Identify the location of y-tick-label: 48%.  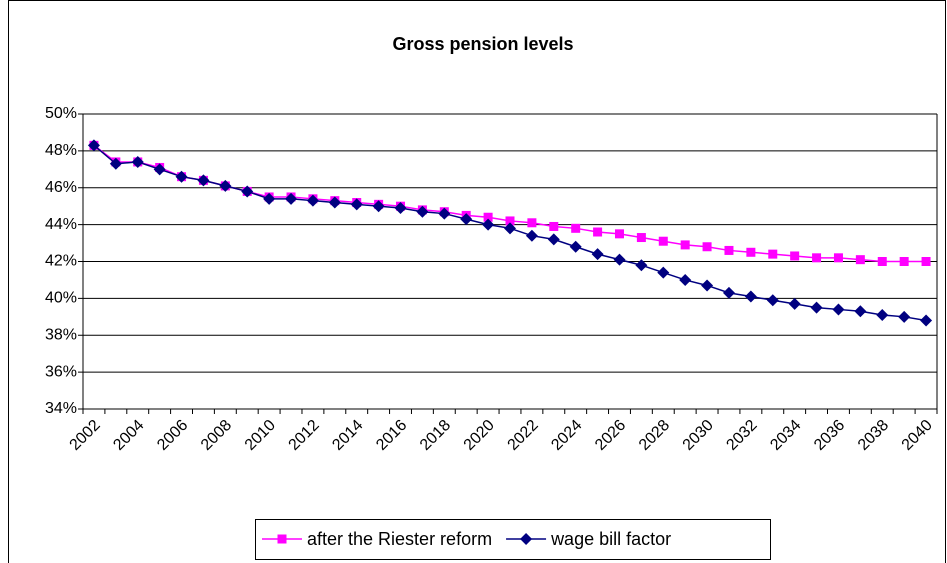
(61, 150).